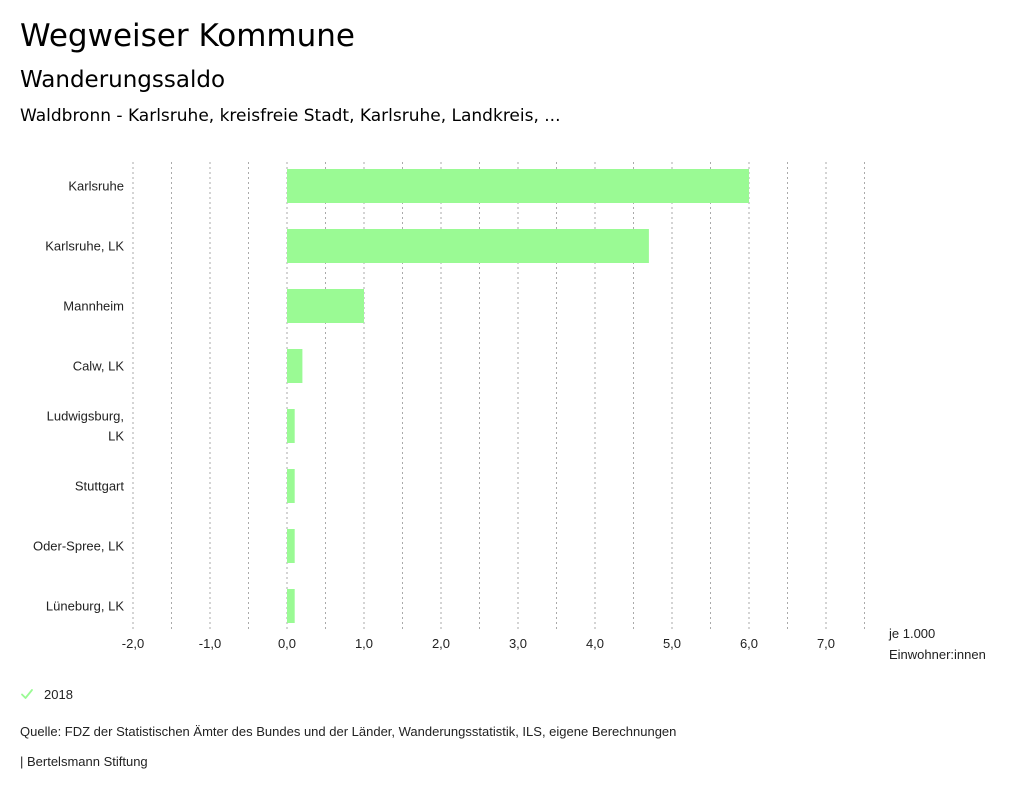  I want to click on legend: 2018, so click(46, 694).